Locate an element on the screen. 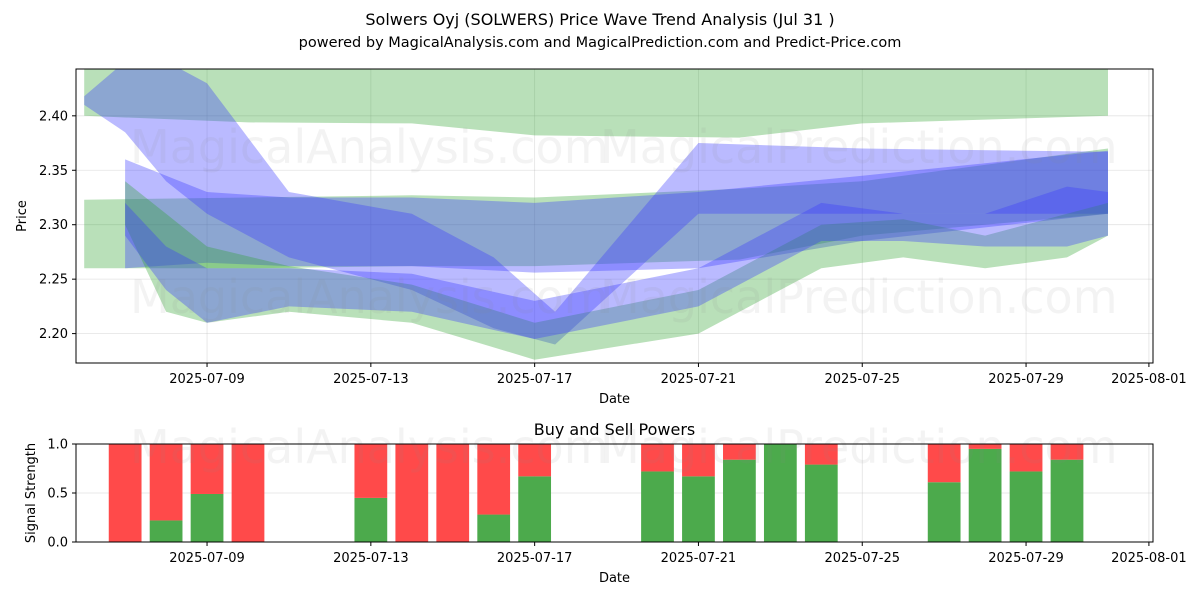 The width and height of the screenshot is (1200, 600). y-tick-label: 2.30 is located at coordinates (53, 225).